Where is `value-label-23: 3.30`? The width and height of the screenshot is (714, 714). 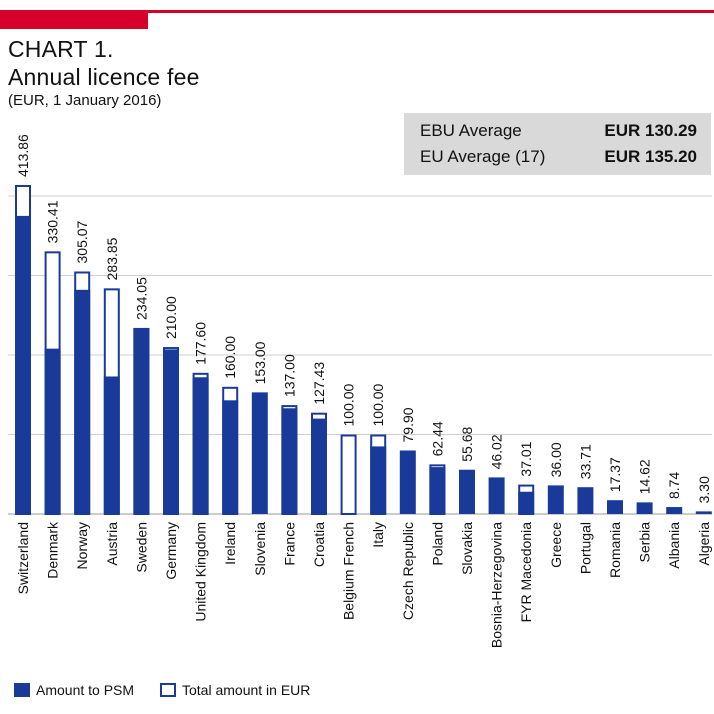
value-label-23: 3.30 is located at coordinates (704, 489).